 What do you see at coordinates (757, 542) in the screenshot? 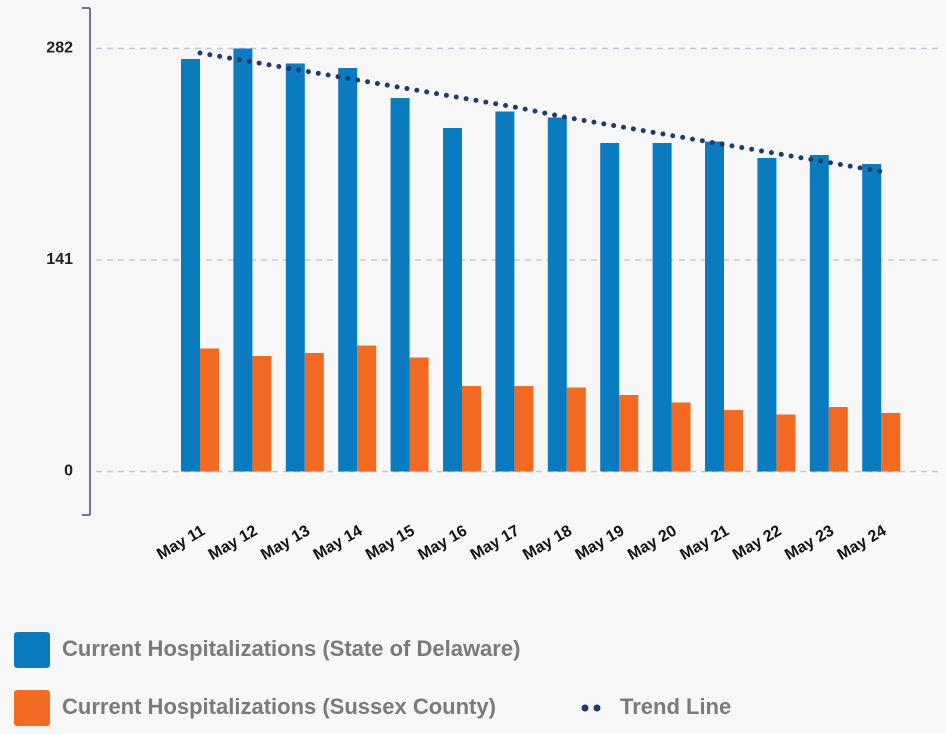
I see `x-tick-label: May 22` at bounding box center [757, 542].